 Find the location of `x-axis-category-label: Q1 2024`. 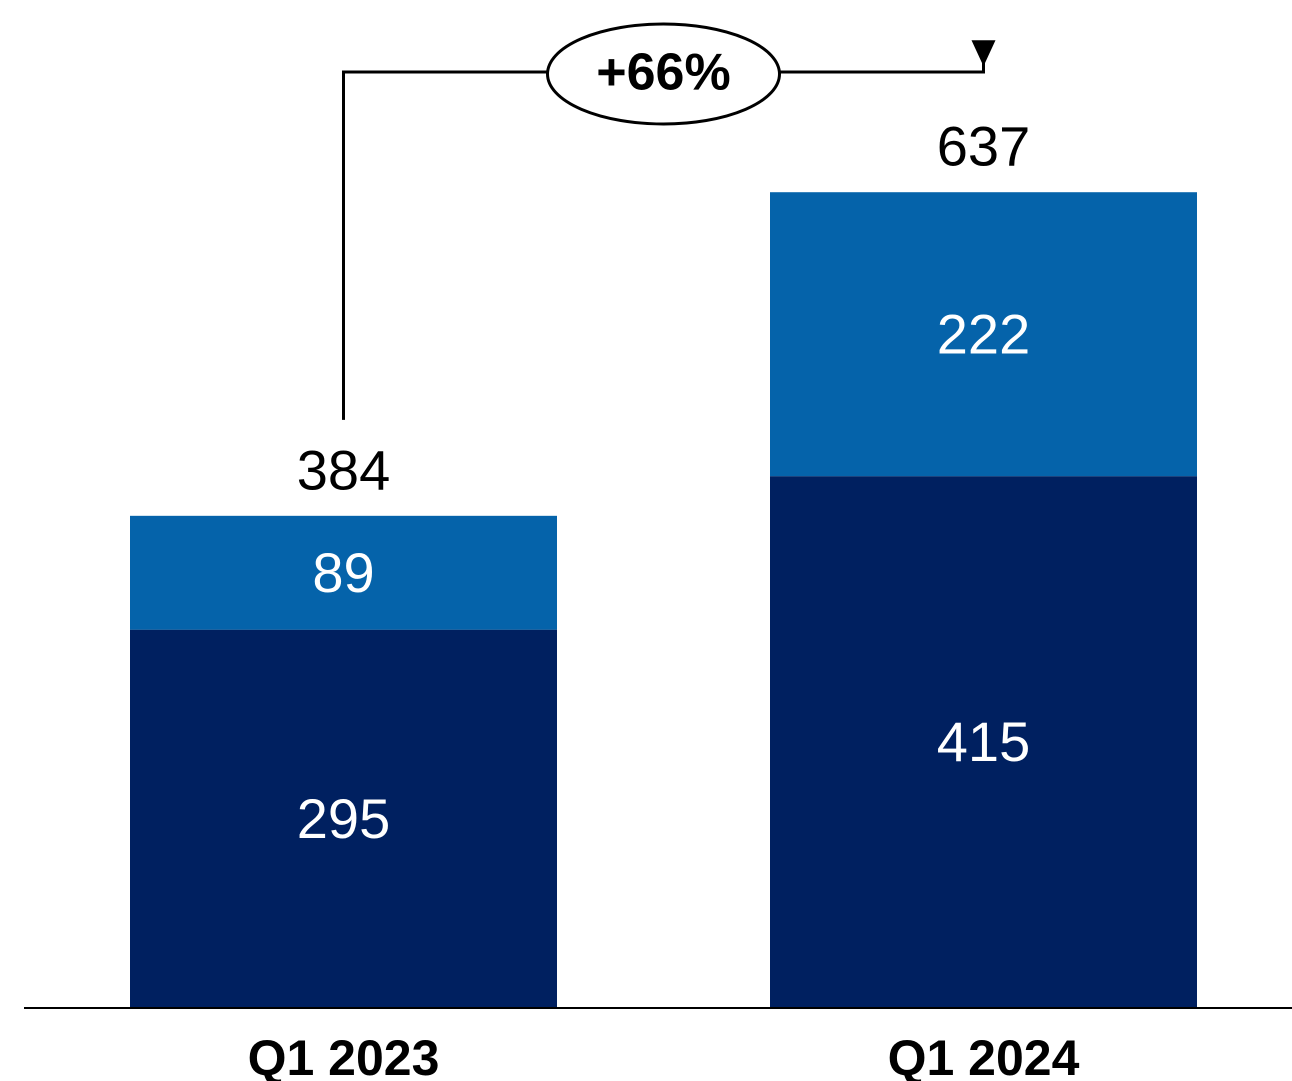

x-axis-category-label: Q1 2024 is located at coordinates (984, 1055).